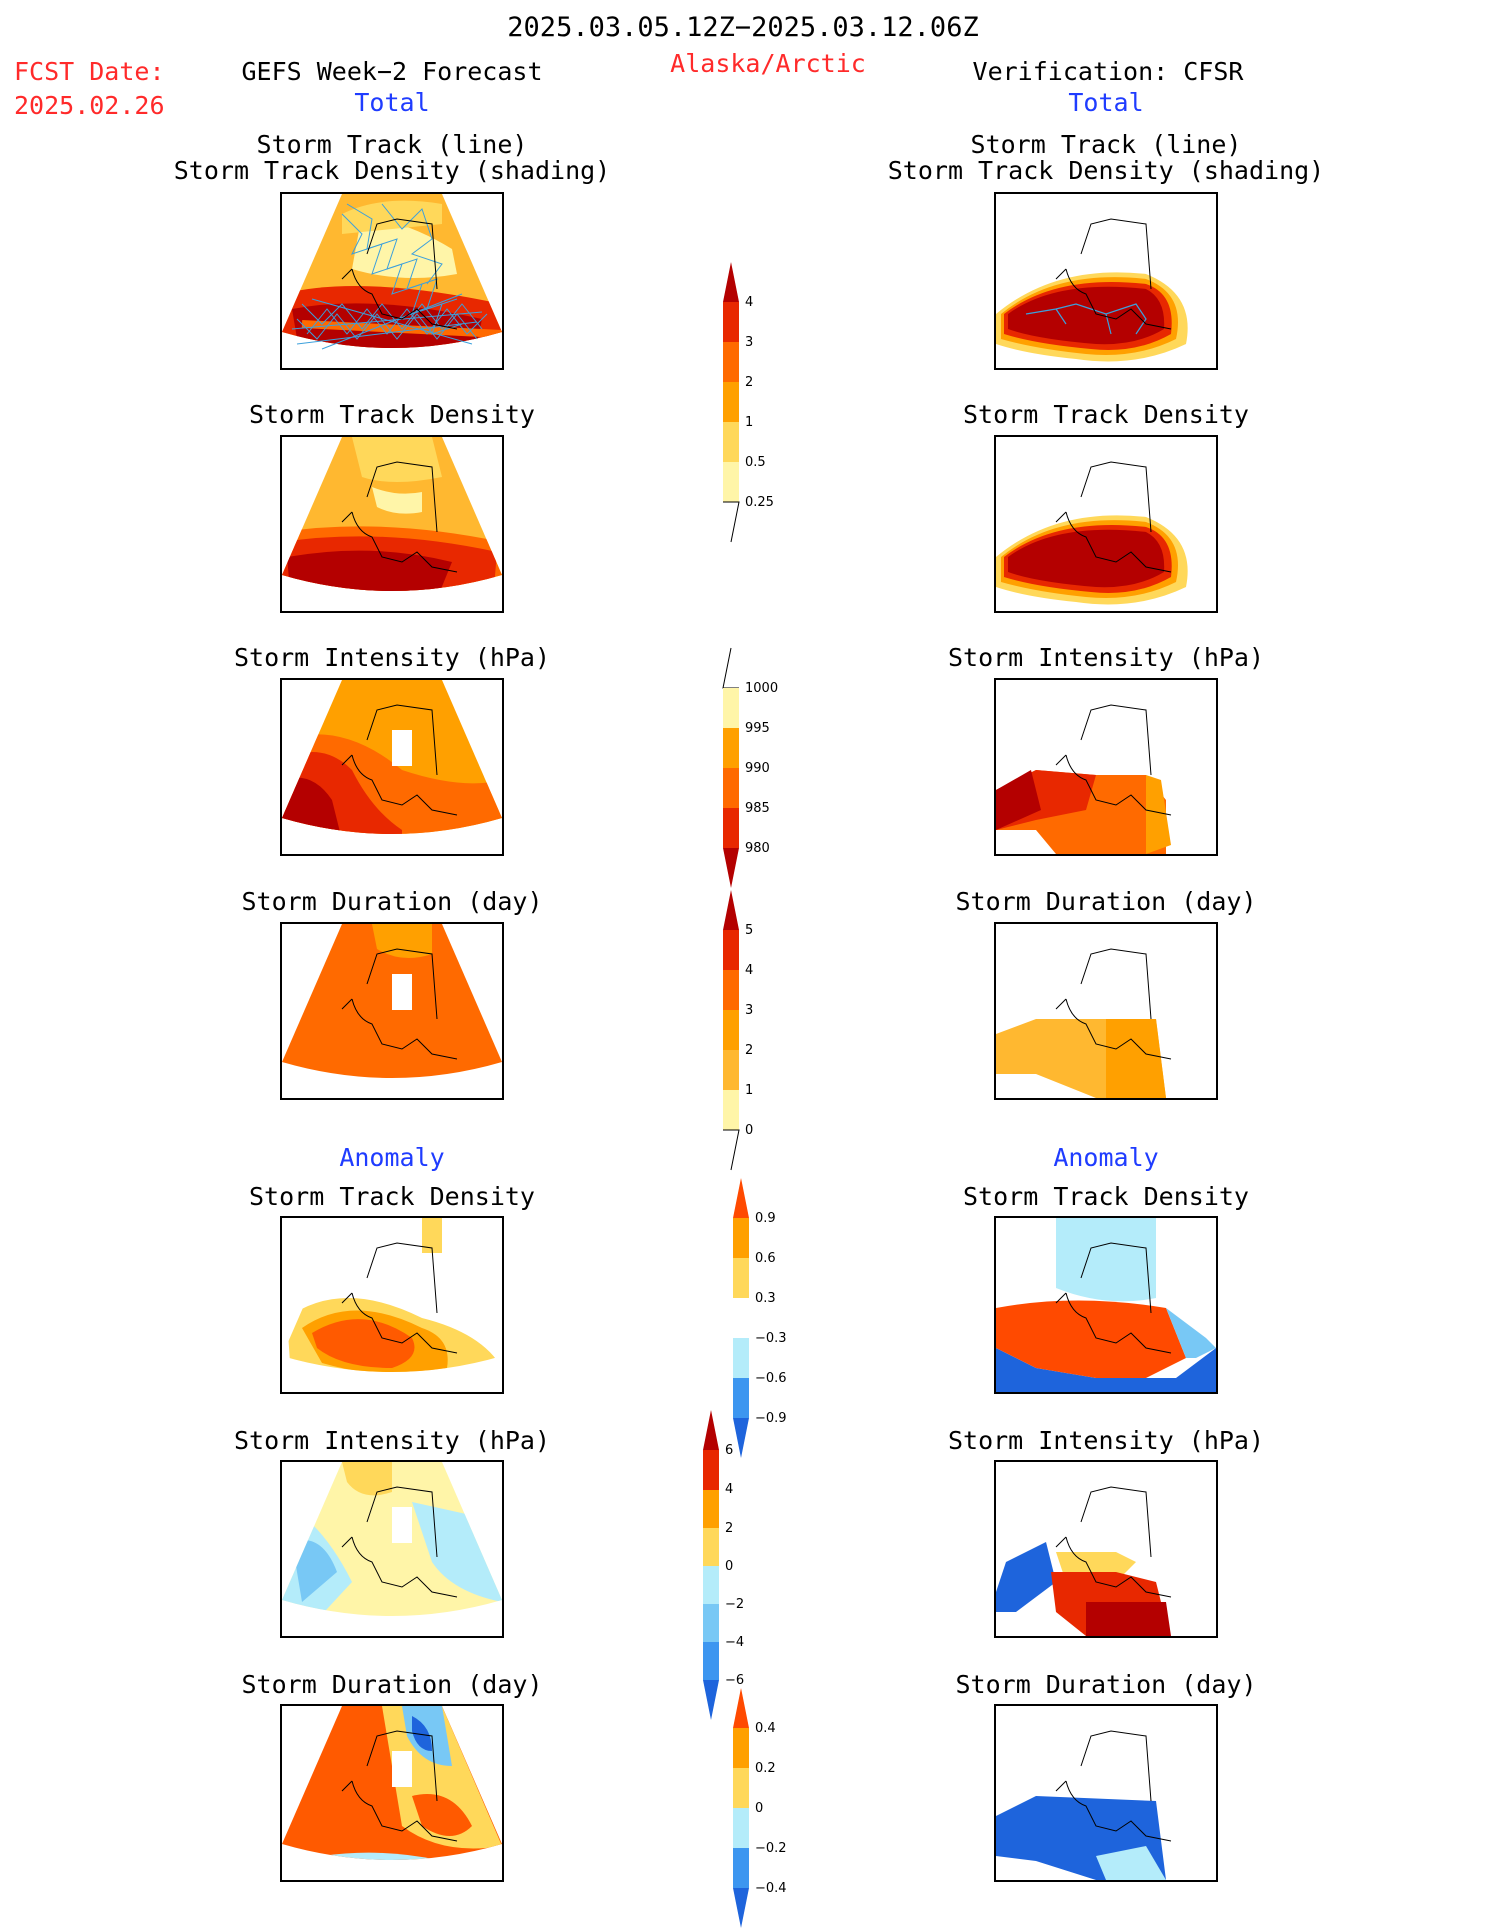  What do you see at coordinates (1106, 1440) in the screenshot?
I see `right-panel6-title: Storm Intensity (hPa)` at bounding box center [1106, 1440].